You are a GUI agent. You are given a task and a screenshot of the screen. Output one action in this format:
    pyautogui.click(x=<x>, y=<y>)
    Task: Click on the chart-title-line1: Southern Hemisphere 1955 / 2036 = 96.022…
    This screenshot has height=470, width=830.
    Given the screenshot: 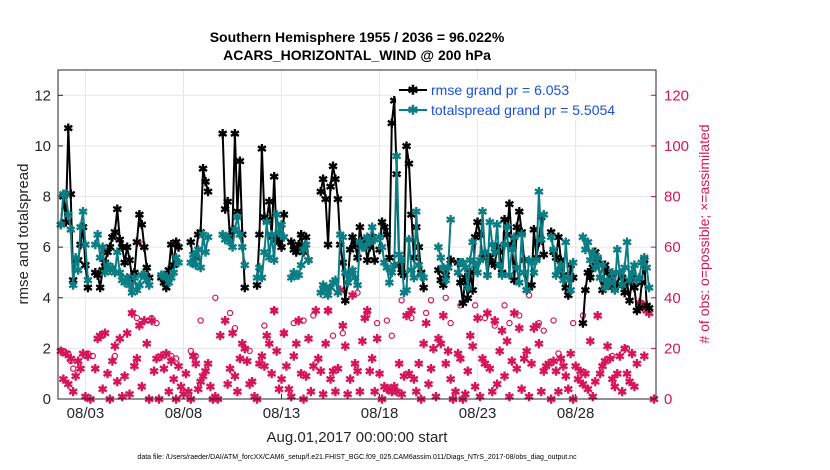 What is the action you would take?
    pyautogui.click(x=357, y=37)
    